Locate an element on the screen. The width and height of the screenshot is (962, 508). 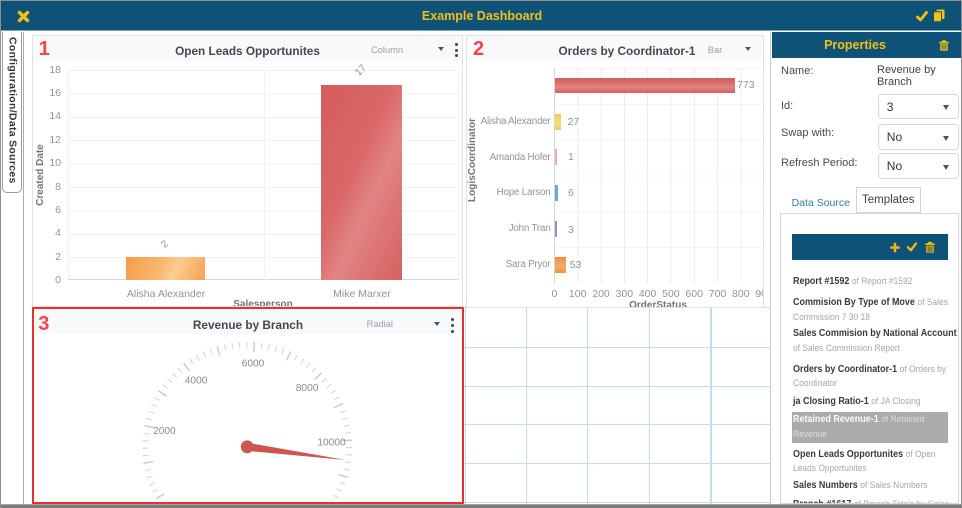
svg-text: 10000 is located at coordinates (331, 443).